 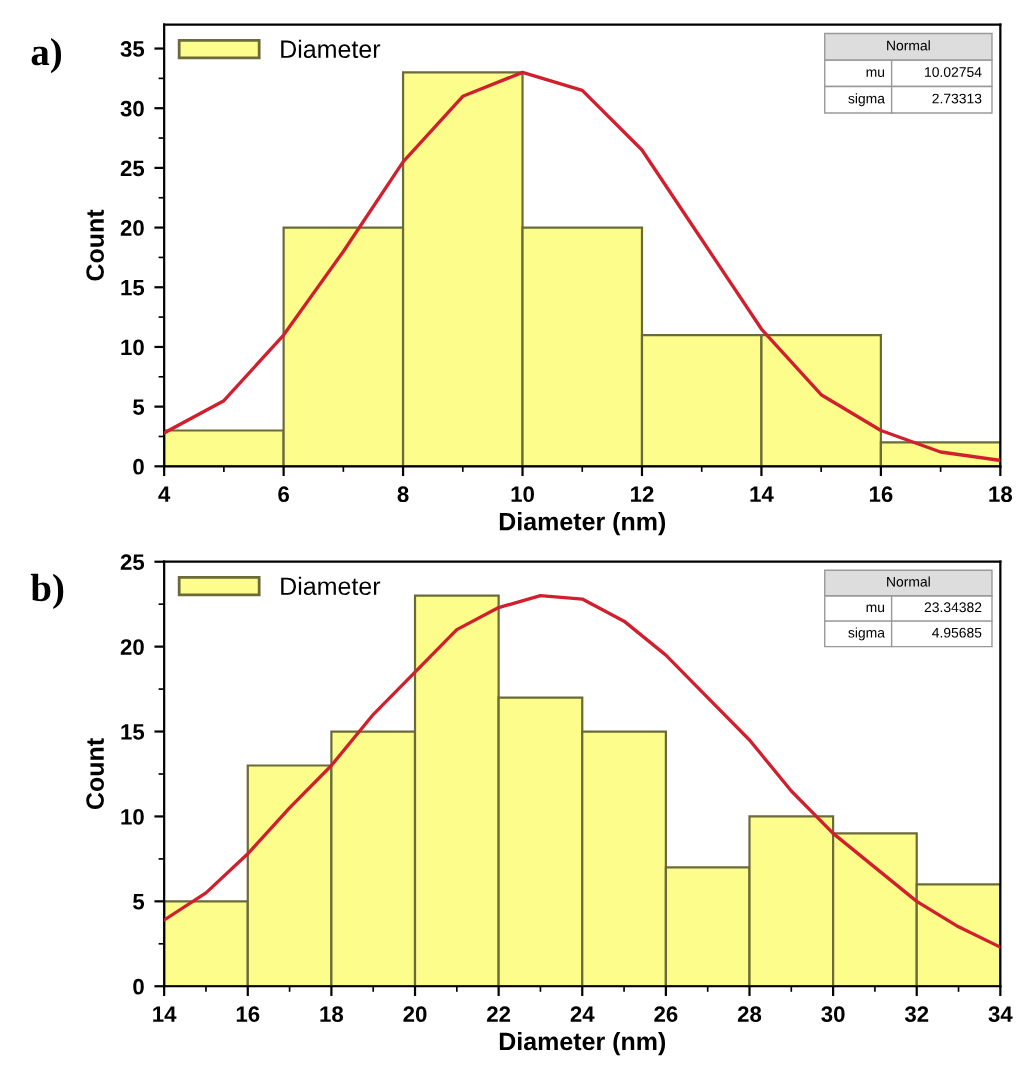 What do you see at coordinates (283, 494) in the screenshot?
I see `x-tick-label: 6` at bounding box center [283, 494].